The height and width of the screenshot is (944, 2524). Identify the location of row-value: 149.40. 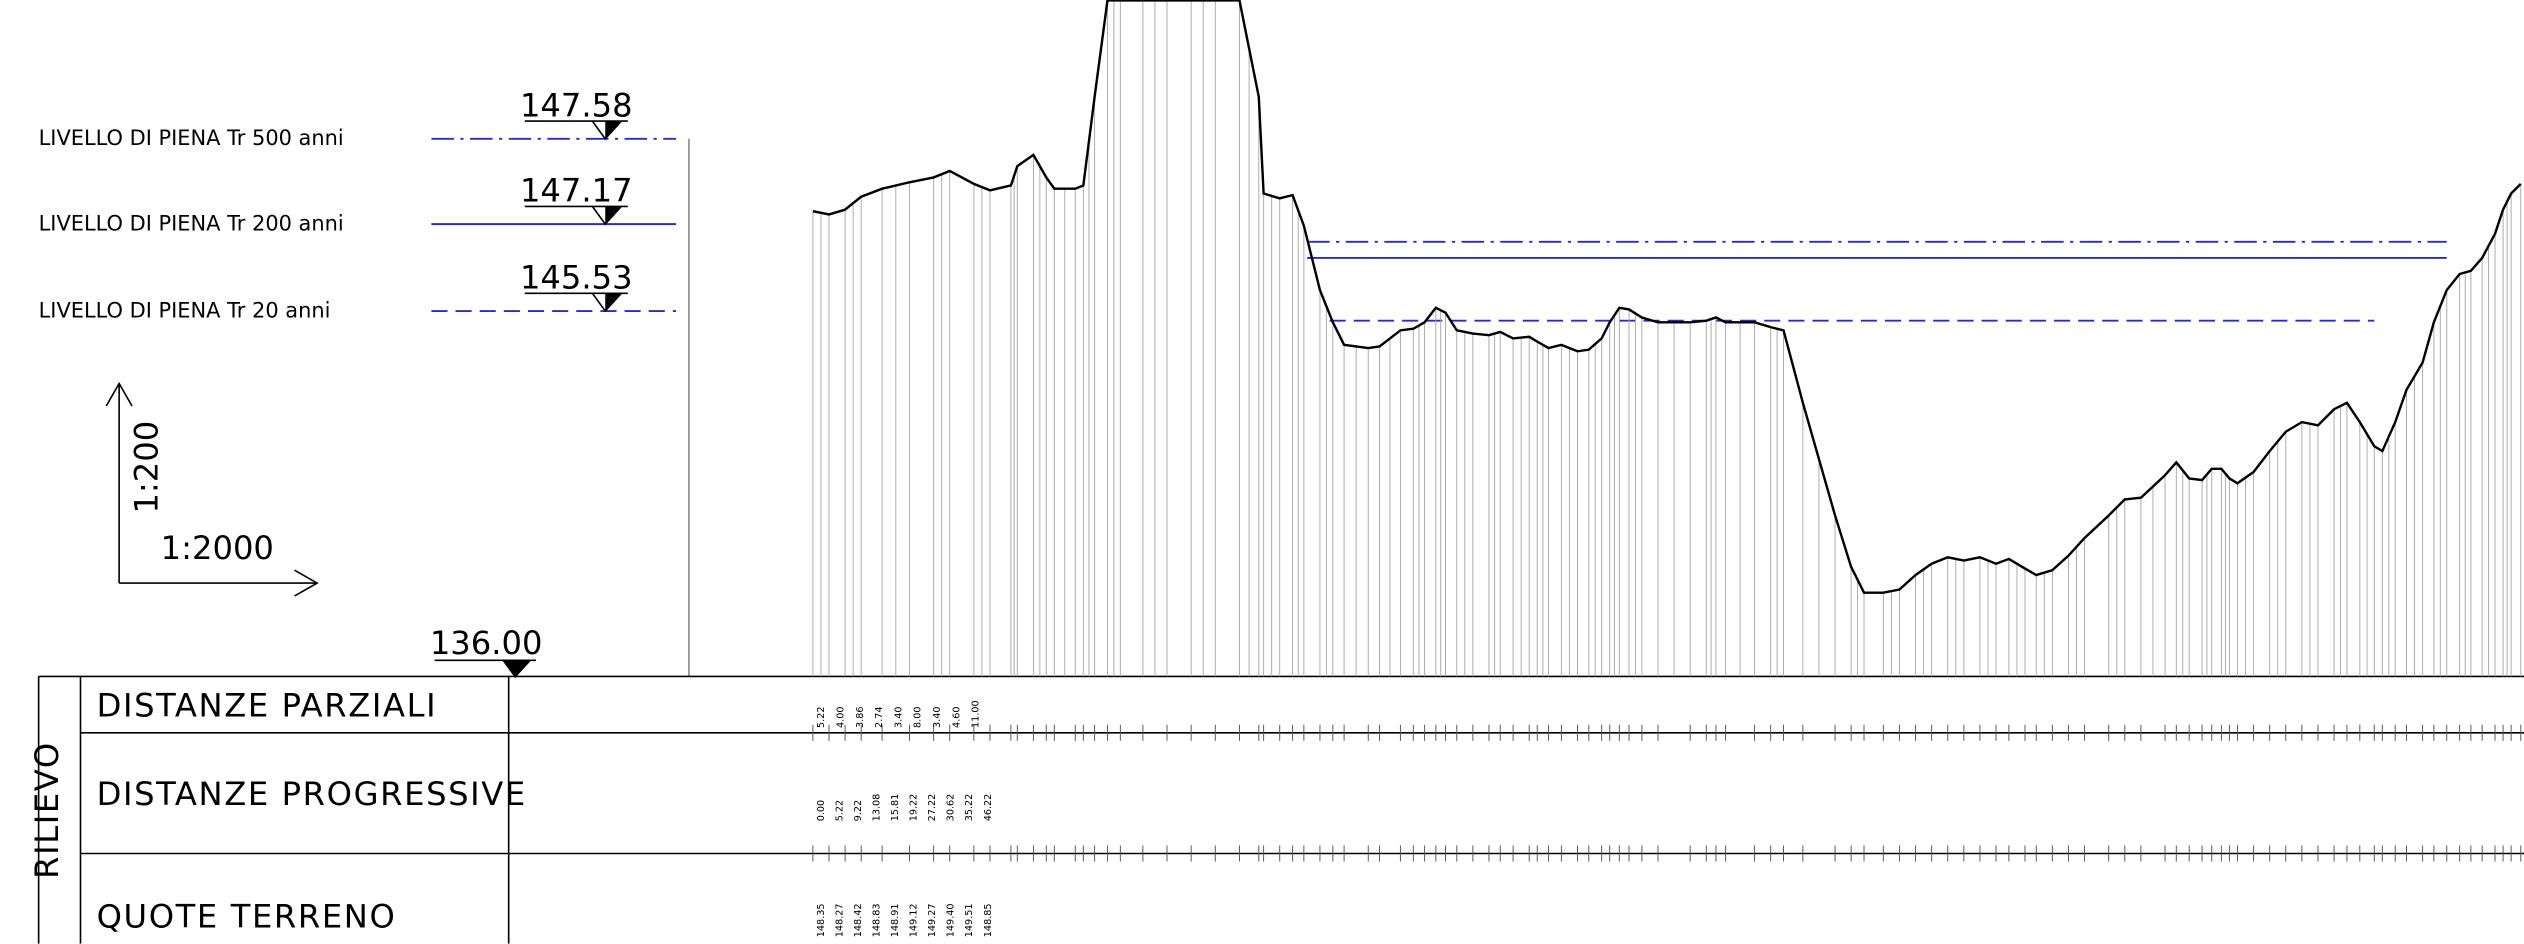
(951, 920).